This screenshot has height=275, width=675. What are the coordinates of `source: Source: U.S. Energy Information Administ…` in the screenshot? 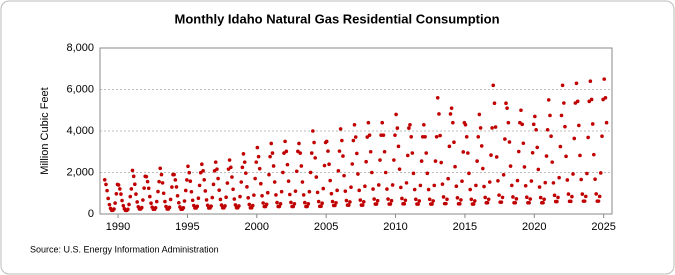 It's located at (124, 249).